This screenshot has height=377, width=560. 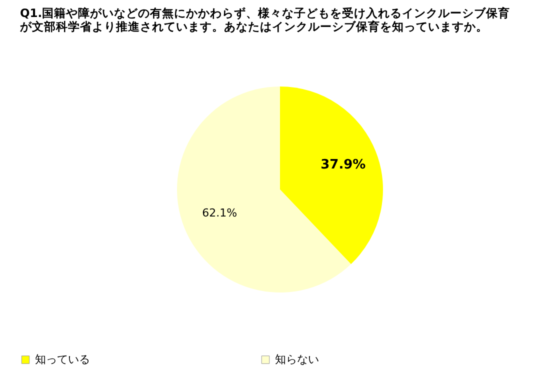 What do you see at coordinates (220, 213) in the screenshot?
I see `data-label: 62.1%` at bounding box center [220, 213].